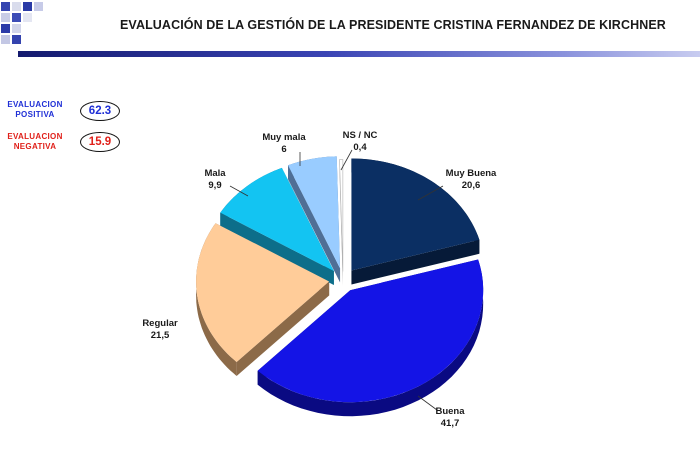  I want to click on pie-slice-ns-nc, so click(341, 215).